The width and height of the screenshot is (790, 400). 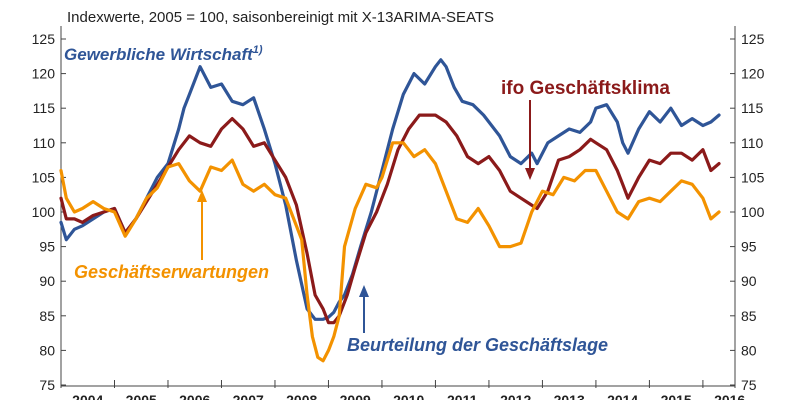 I want to click on gewerbliche-label-text: Gewerbliche Wirtschaft, so click(x=159, y=54).